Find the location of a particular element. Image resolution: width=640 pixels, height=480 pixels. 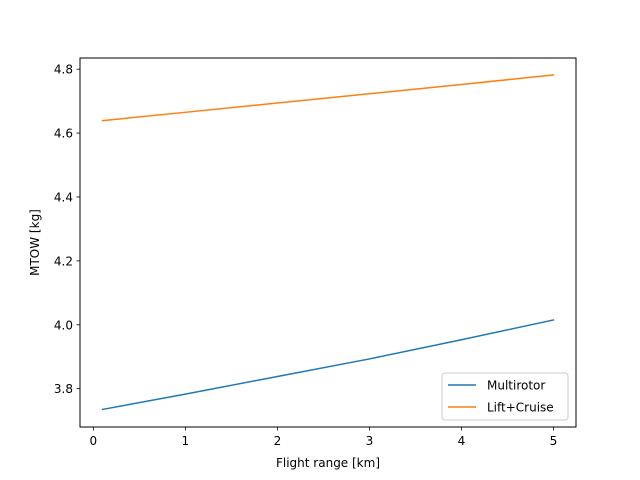

y-tick-label: 3.8 is located at coordinates (63, 389).